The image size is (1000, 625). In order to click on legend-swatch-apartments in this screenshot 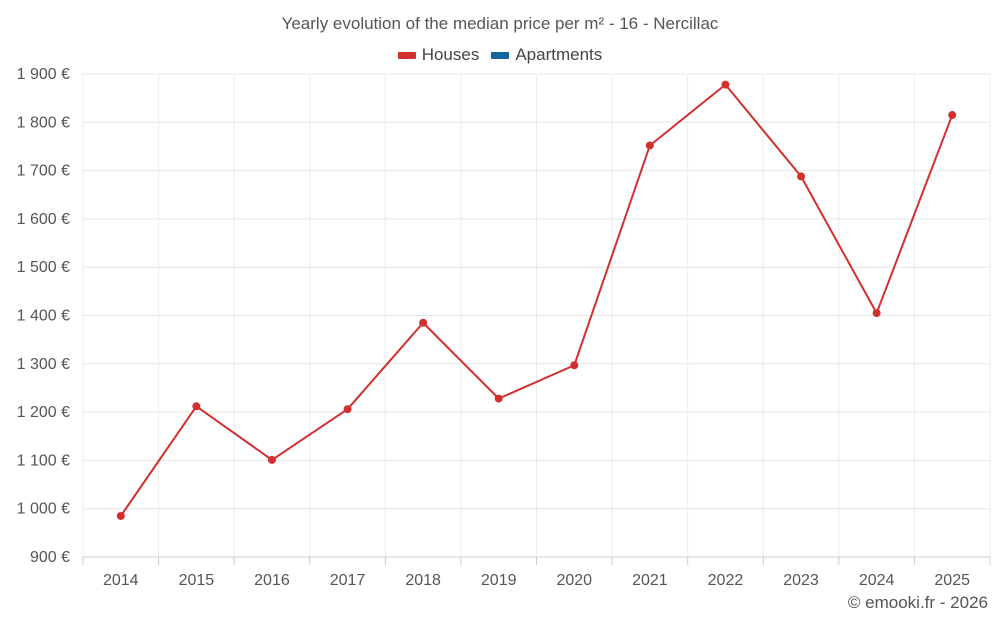, I will do `click(500, 55)`.